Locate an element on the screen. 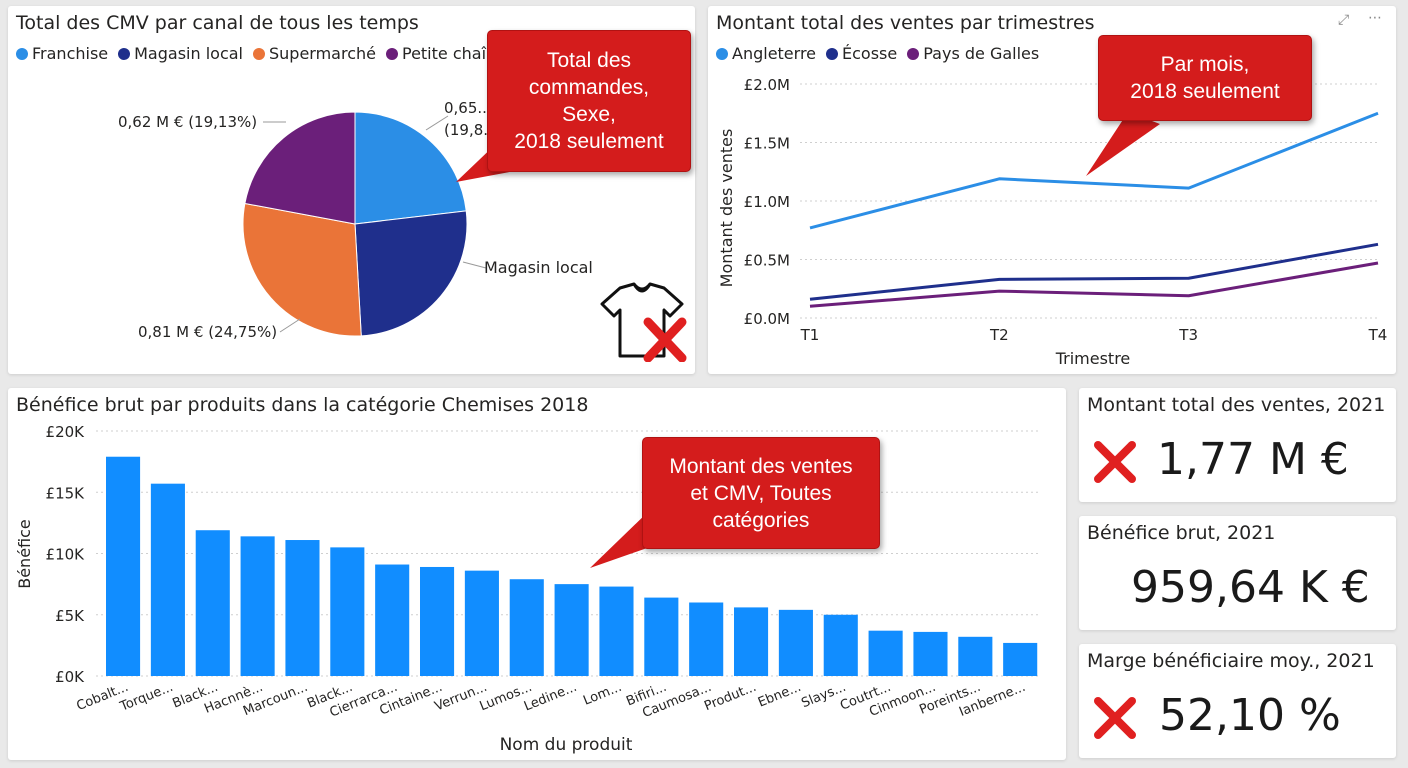 This screenshot has width=1408, height=768. line-legend: Angleterre Écosse Pays de Galles is located at coordinates (877, 53).